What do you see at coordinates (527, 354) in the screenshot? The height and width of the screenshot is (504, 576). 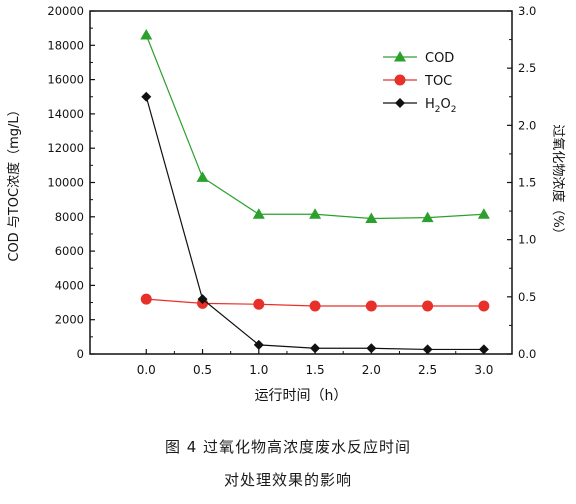 I see `y-right-tick-label: 0.0` at bounding box center [527, 354].